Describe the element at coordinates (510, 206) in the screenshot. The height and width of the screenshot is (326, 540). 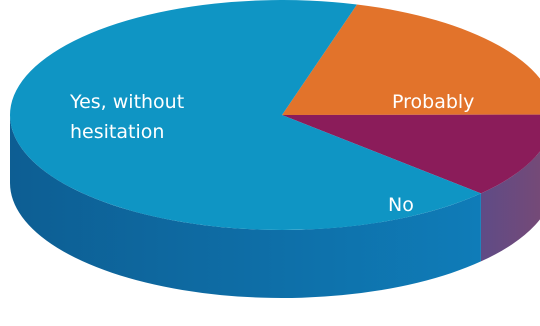
I see `pie-side-no` at that location.